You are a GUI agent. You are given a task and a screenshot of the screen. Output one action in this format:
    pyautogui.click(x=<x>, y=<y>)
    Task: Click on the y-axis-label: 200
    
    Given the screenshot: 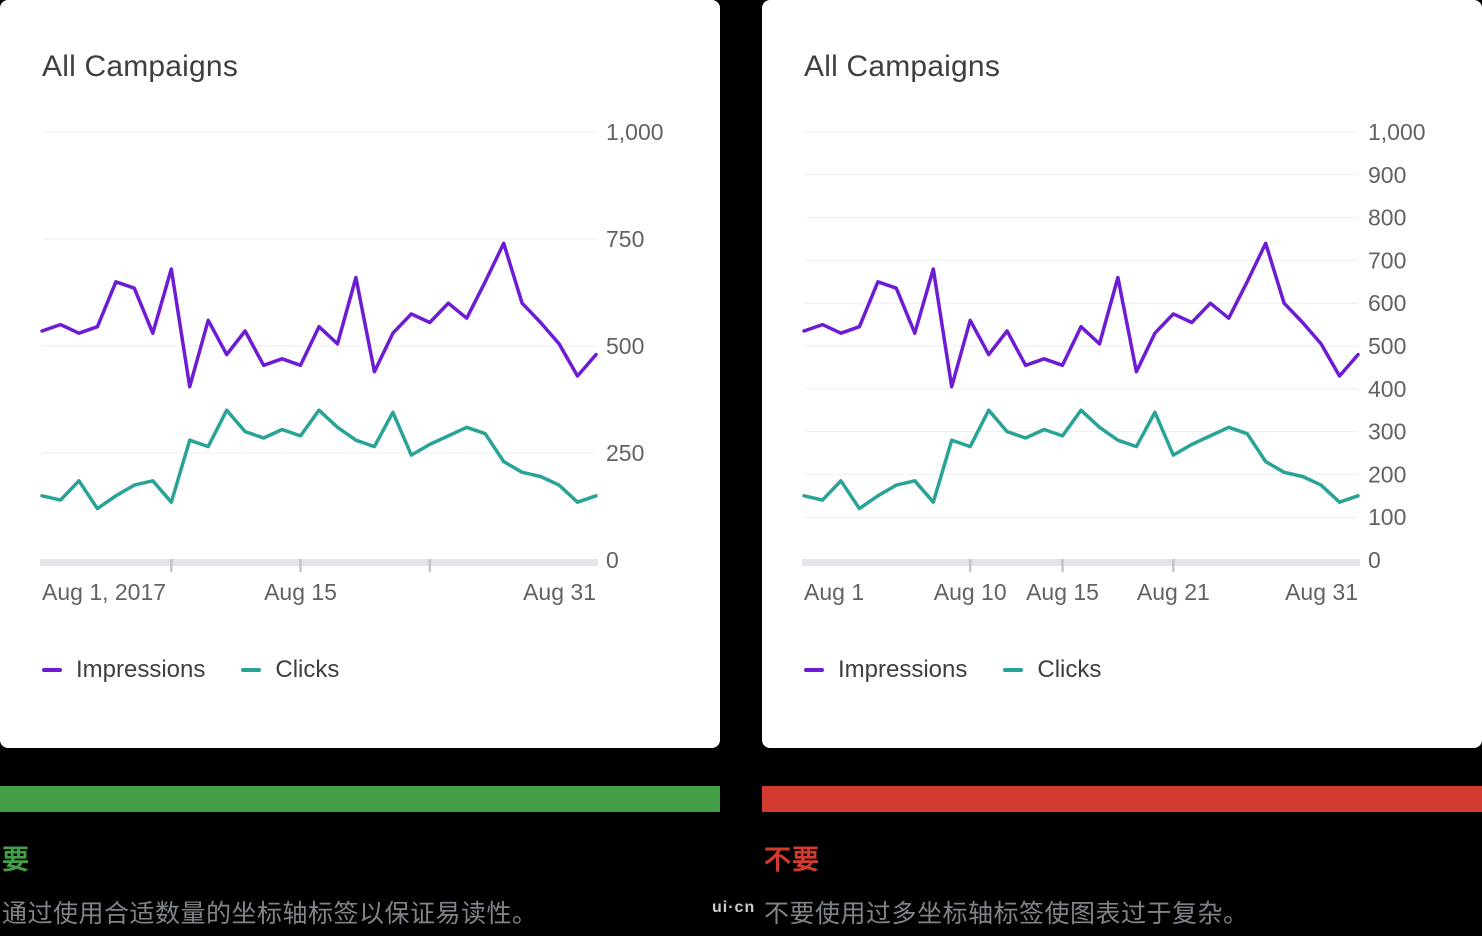 What is the action you would take?
    pyautogui.click(x=1387, y=474)
    